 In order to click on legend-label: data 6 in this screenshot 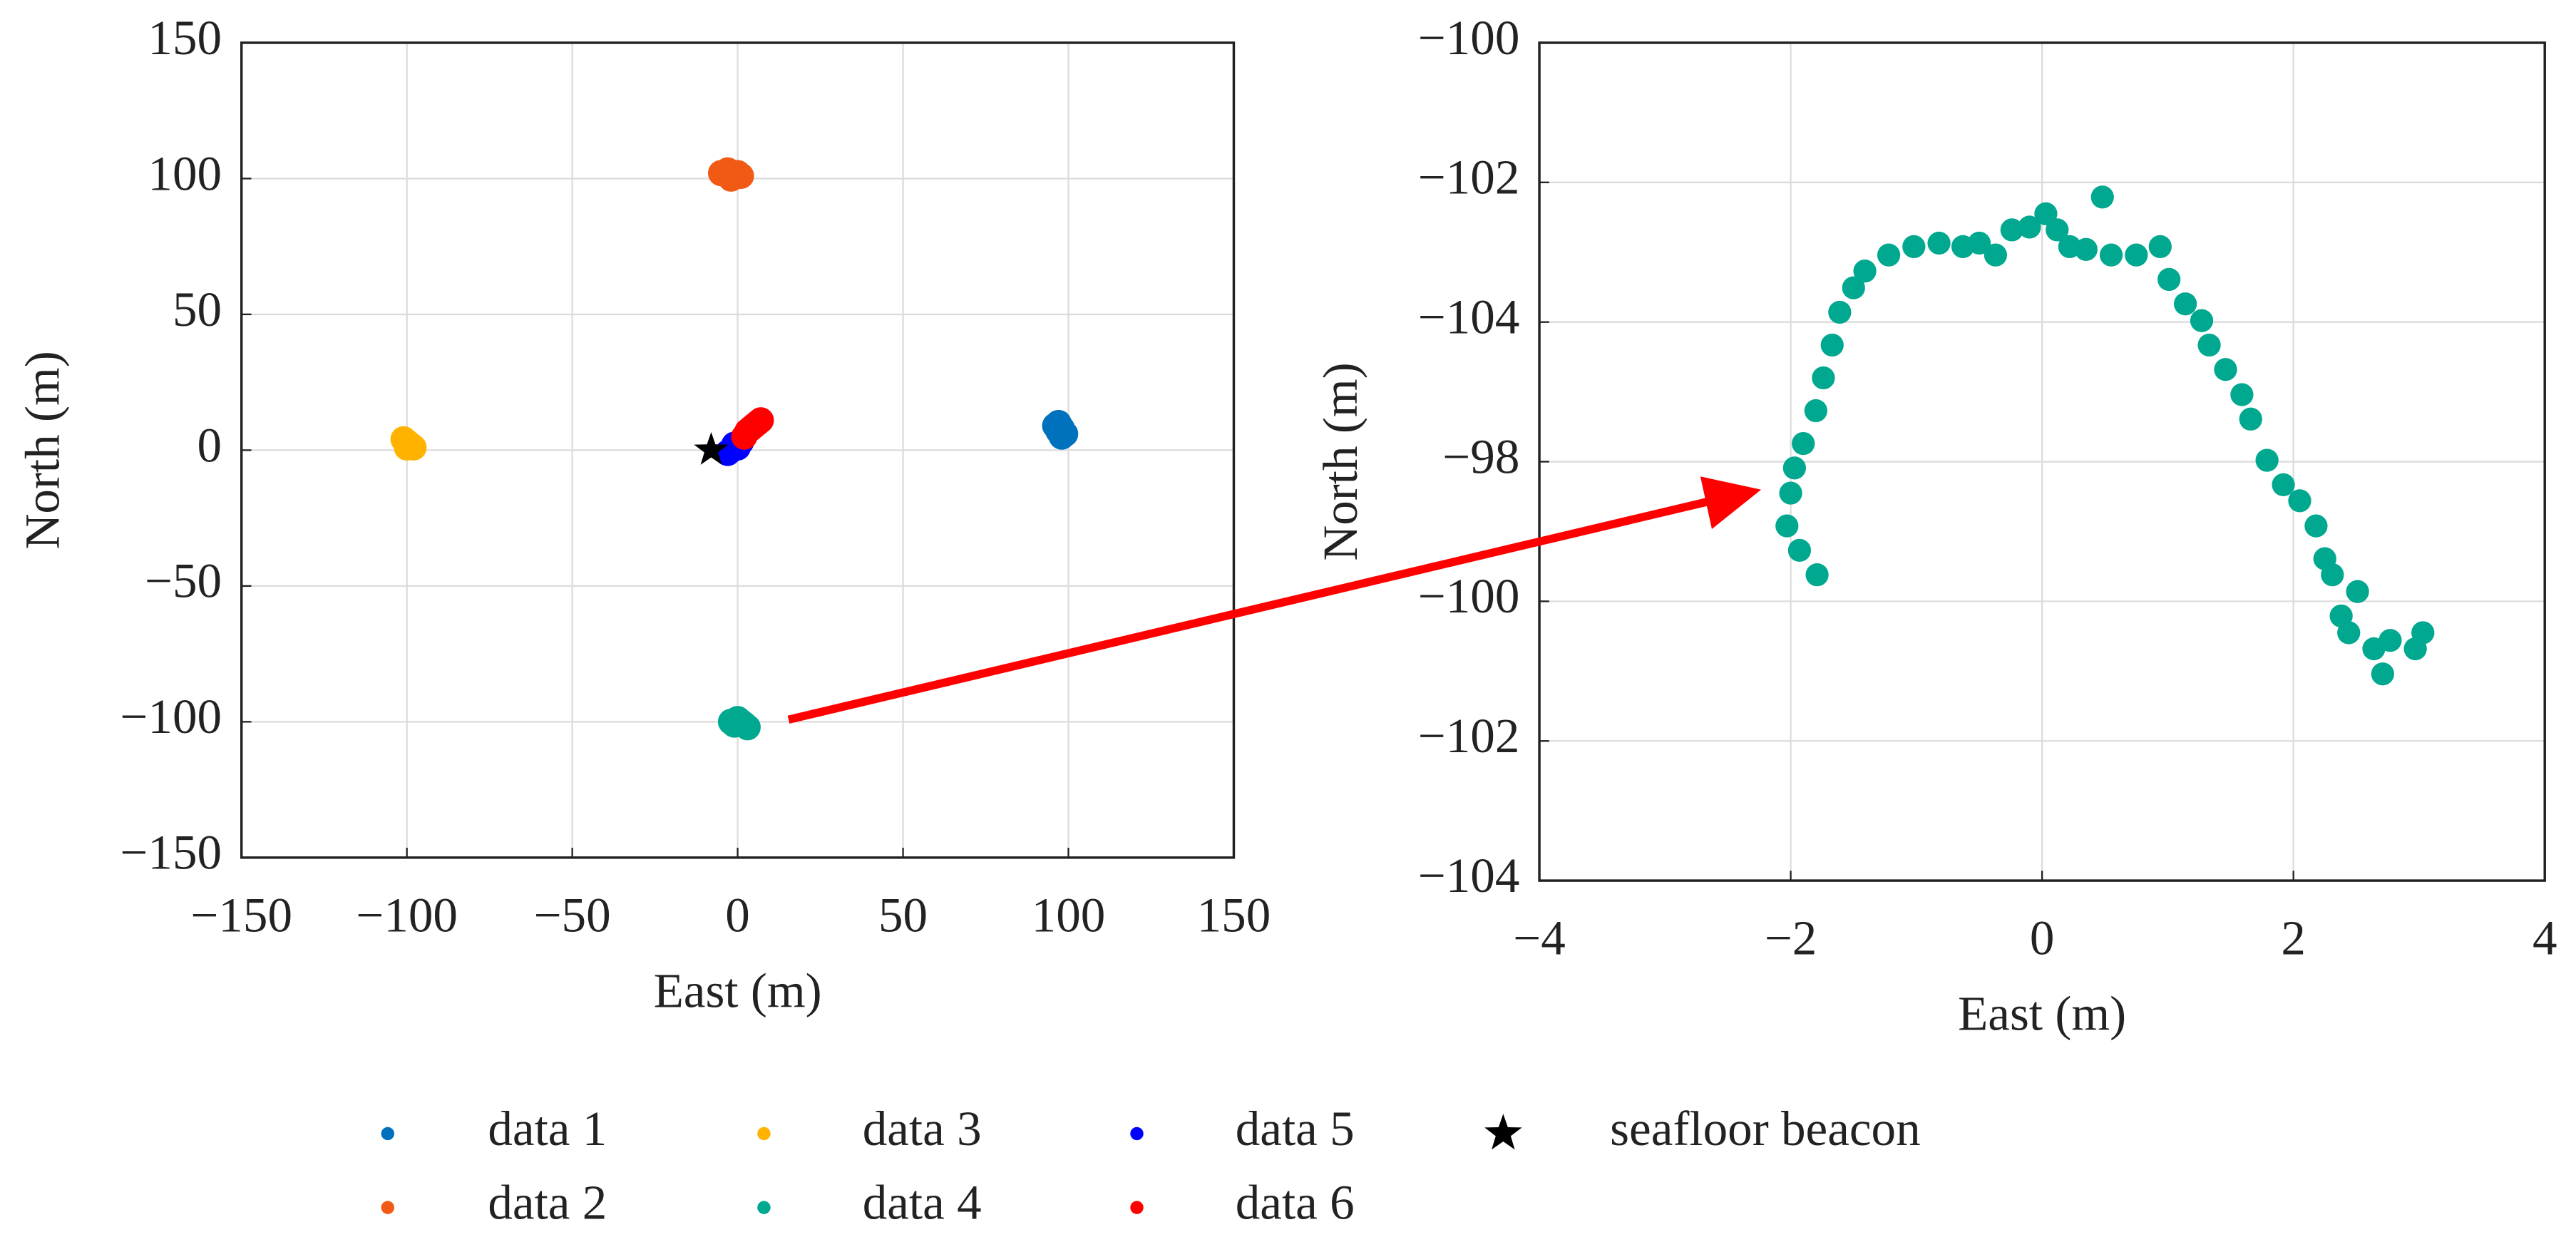, I will do `click(1295, 1202)`.